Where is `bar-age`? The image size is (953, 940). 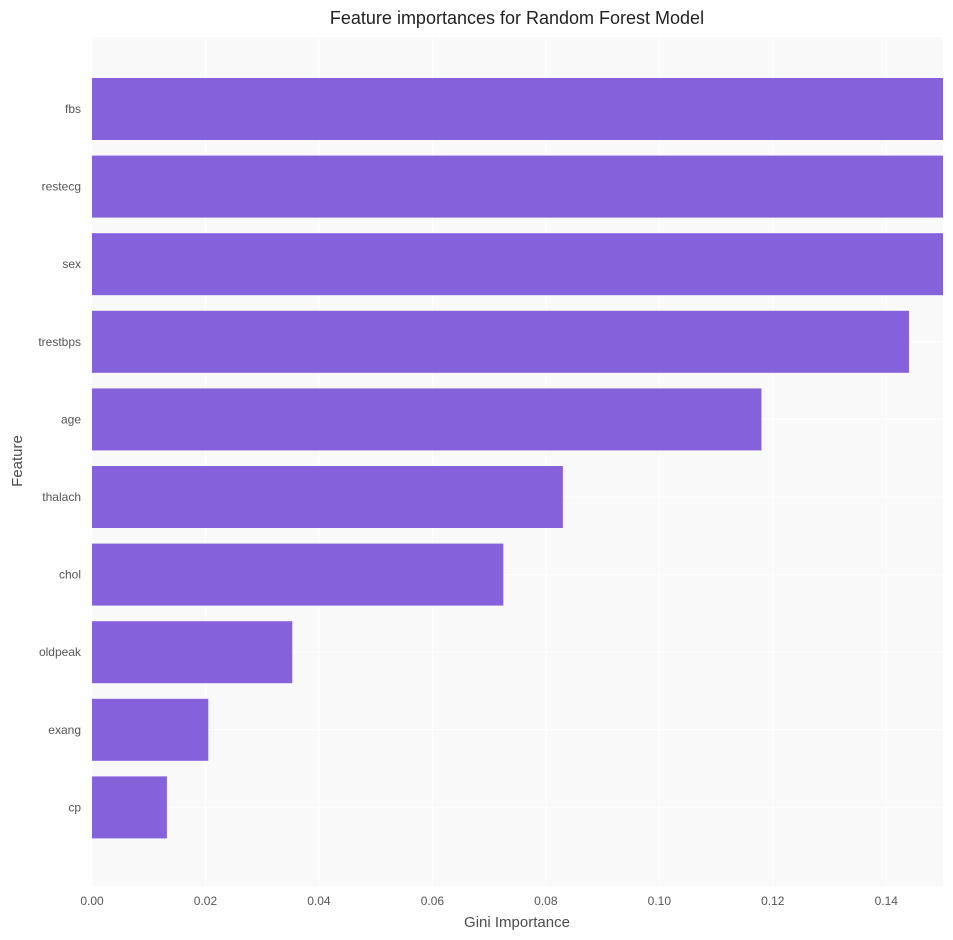 bar-age is located at coordinates (427, 419).